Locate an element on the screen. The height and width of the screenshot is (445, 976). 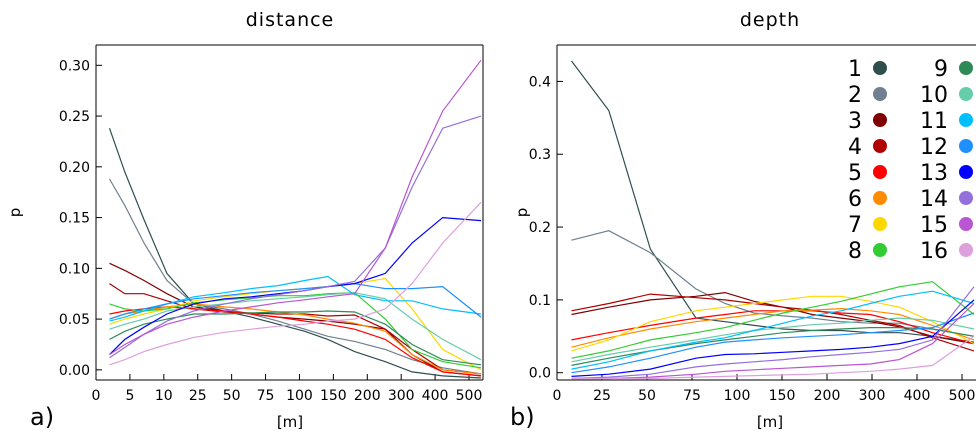
legend-label: 3 is located at coordinates (855, 121).